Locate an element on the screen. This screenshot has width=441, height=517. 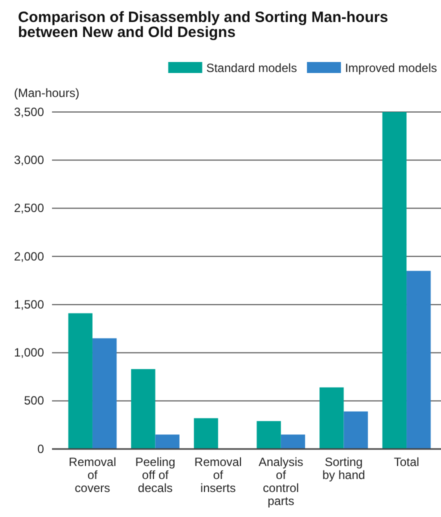
legend-label: Standard models is located at coordinates (251, 68).